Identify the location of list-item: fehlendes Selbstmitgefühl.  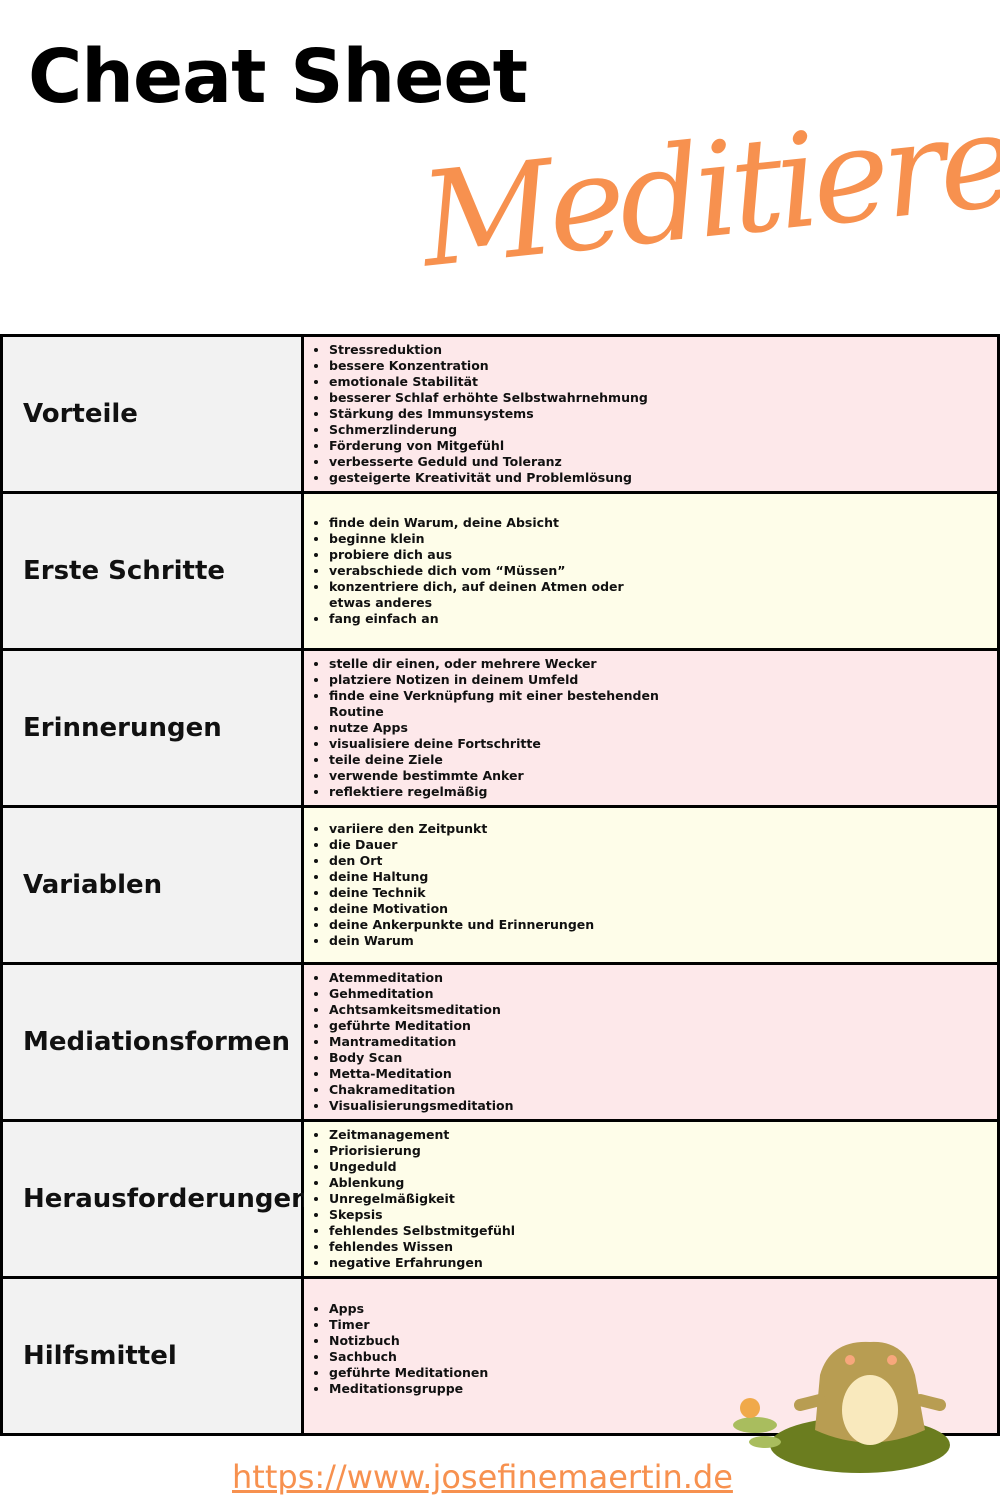
(422, 1231).